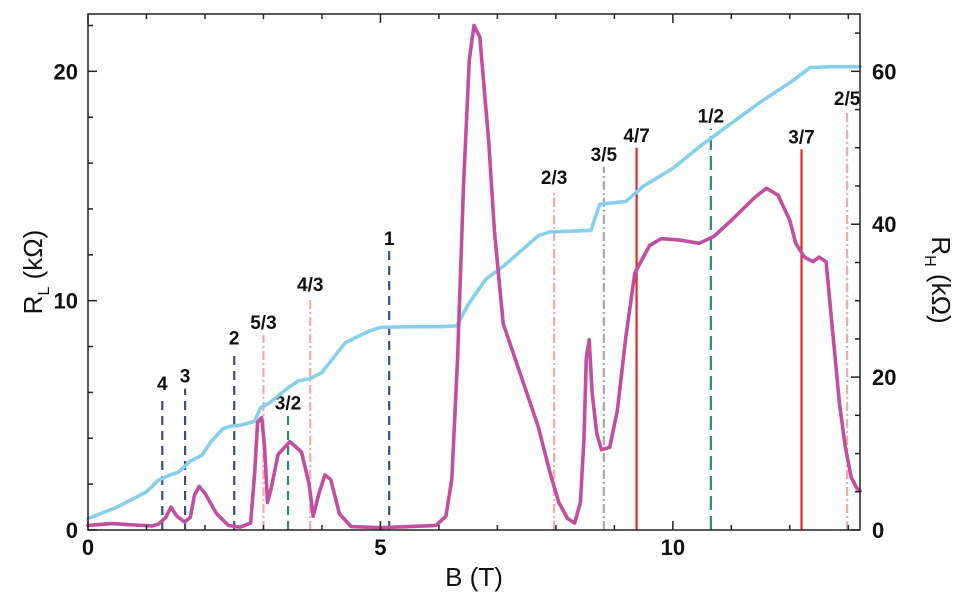  What do you see at coordinates (636, 136) in the screenshot?
I see `filling-marker-label-9: 4/7` at bounding box center [636, 136].